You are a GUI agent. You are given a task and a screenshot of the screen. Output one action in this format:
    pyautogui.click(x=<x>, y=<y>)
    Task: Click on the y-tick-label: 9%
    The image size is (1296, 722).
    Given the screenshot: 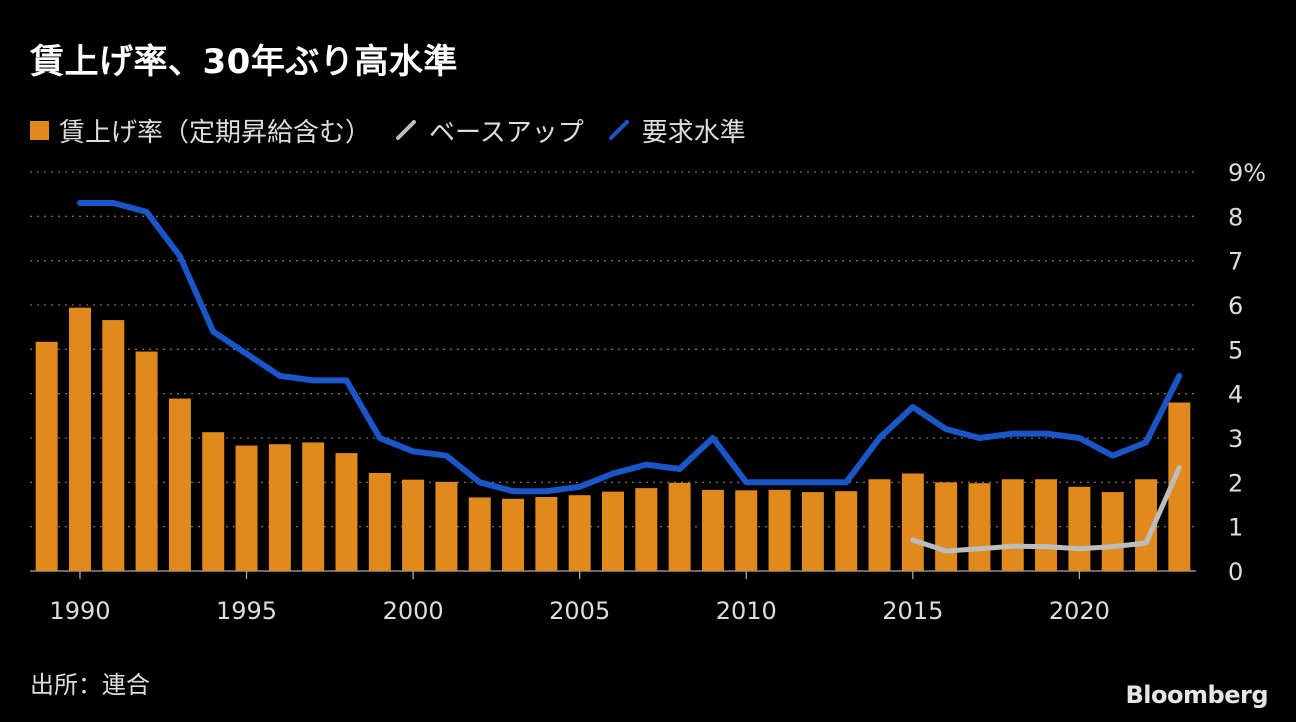 What is the action you would take?
    pyautogui.click(x=1247, y=173)
    